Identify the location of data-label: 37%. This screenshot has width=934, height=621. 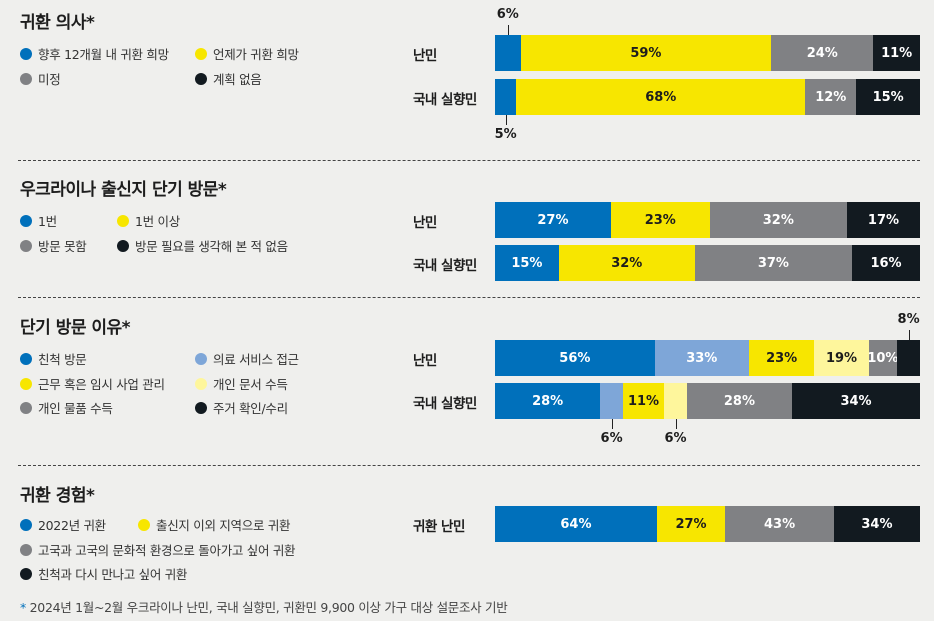
(773, 263).